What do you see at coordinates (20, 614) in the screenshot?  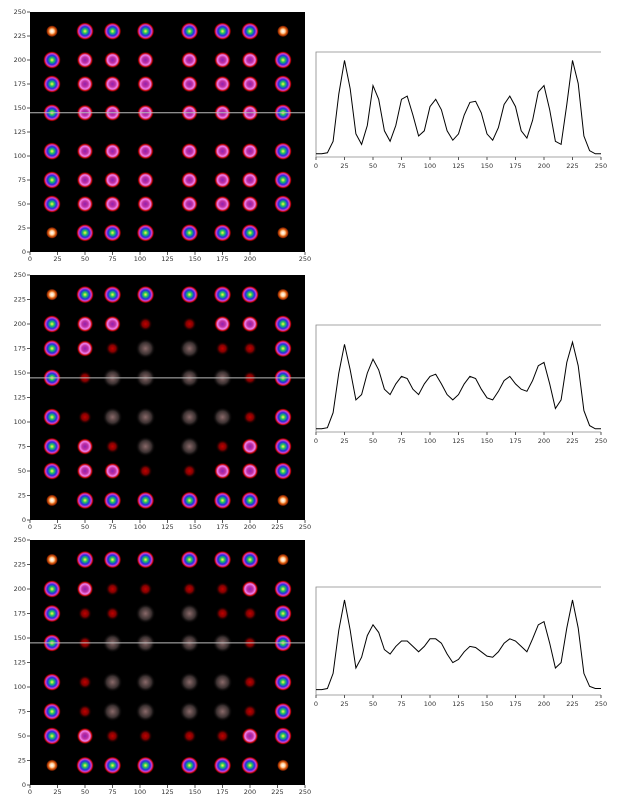 I see `y-tick-label: 175` at bounding box center [20, 614].